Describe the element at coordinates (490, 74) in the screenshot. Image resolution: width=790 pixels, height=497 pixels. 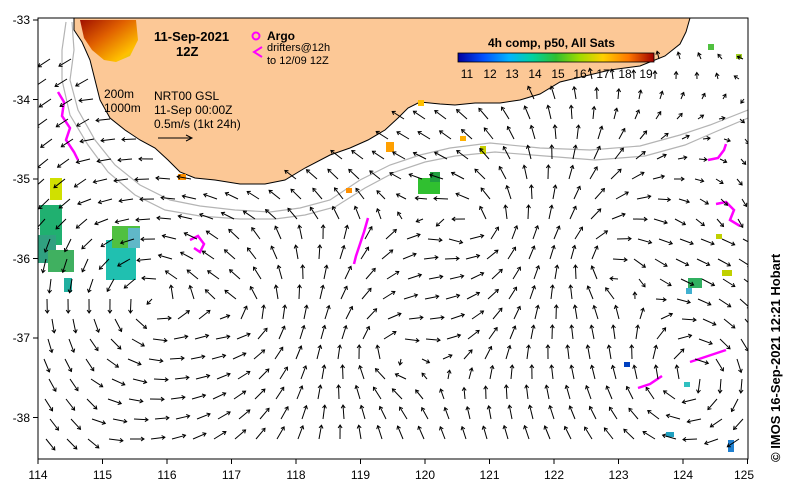
I see `colorbar-tick: 12` at that location.